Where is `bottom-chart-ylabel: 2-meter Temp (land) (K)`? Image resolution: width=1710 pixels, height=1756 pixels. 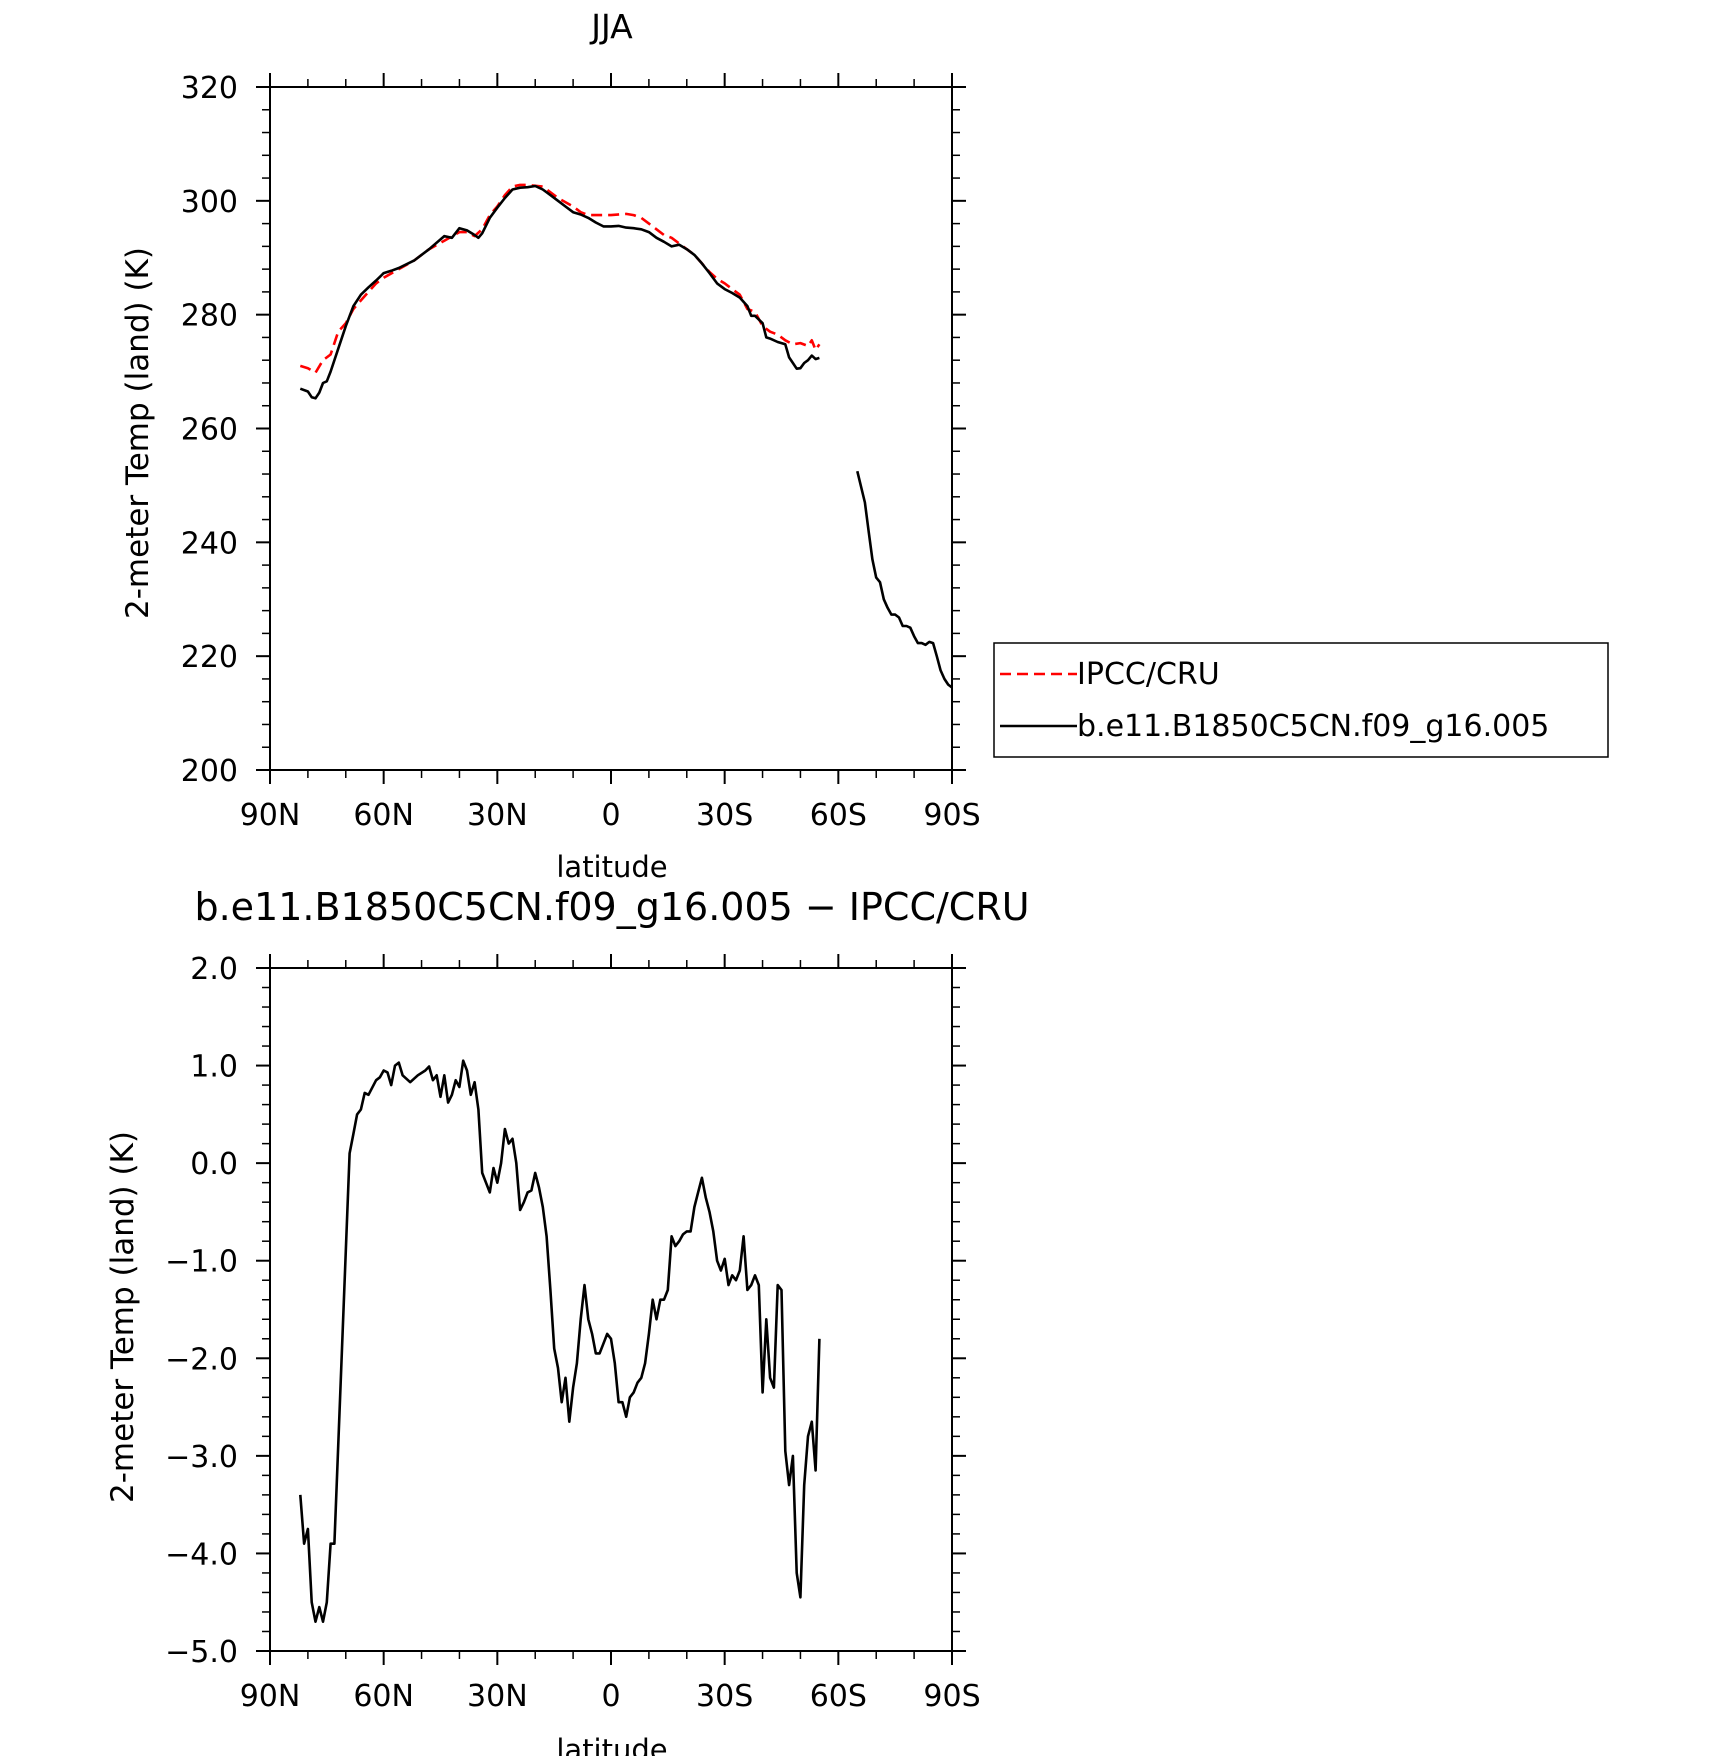
bottom-chart-ylabel: 2-meter Temp (land) (K) is located at coordinates (123, 1317).